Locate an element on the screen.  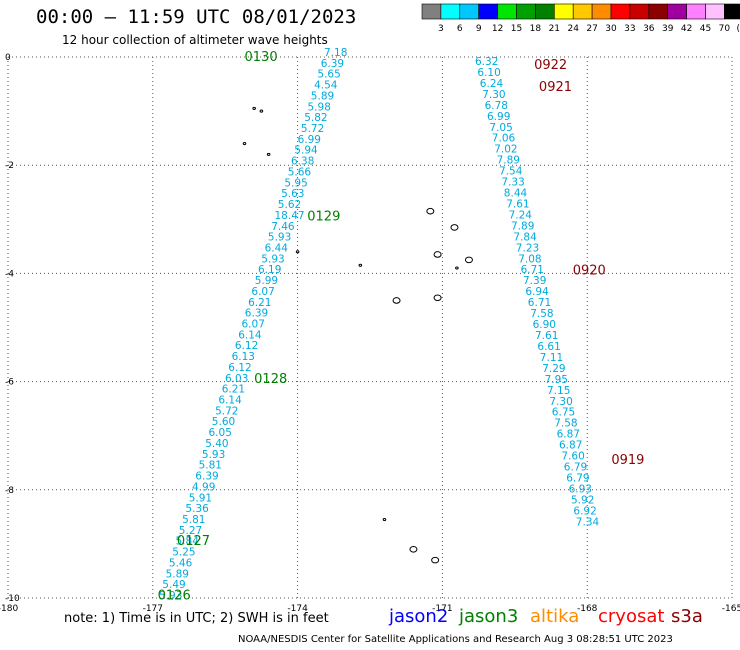
swh-value-label: 7.15 is located at coordinates (558, 391).